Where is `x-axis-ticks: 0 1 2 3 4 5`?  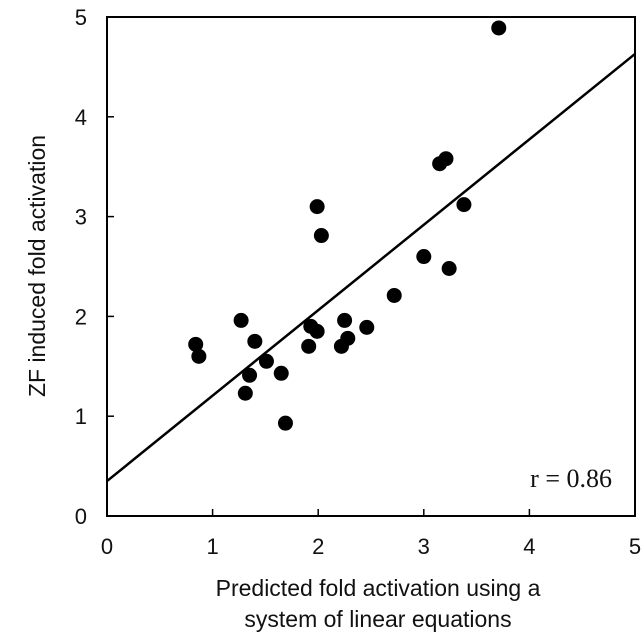
x-axis-ticks: 0 1 2 3 4 5 is located at coordinates (371, 534).